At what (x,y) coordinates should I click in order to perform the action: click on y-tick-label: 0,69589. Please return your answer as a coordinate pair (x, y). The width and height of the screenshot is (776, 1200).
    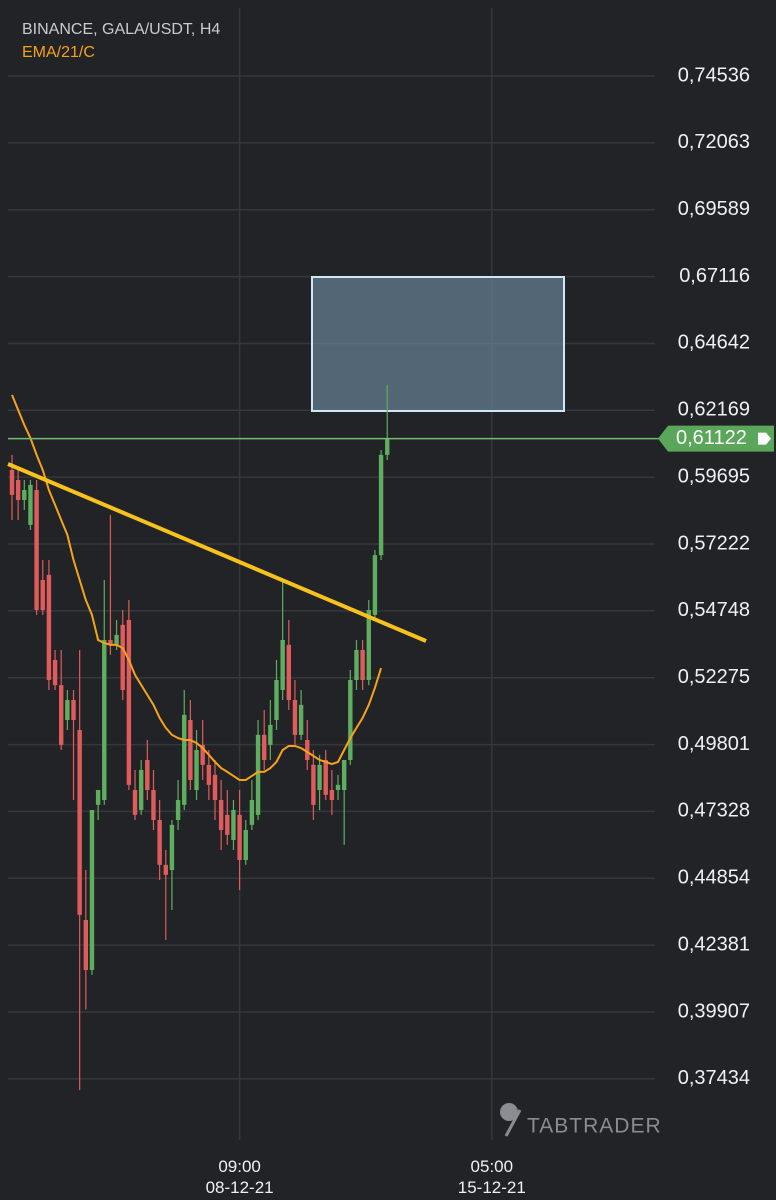
    Looking at the image, I should click on (714, 209).